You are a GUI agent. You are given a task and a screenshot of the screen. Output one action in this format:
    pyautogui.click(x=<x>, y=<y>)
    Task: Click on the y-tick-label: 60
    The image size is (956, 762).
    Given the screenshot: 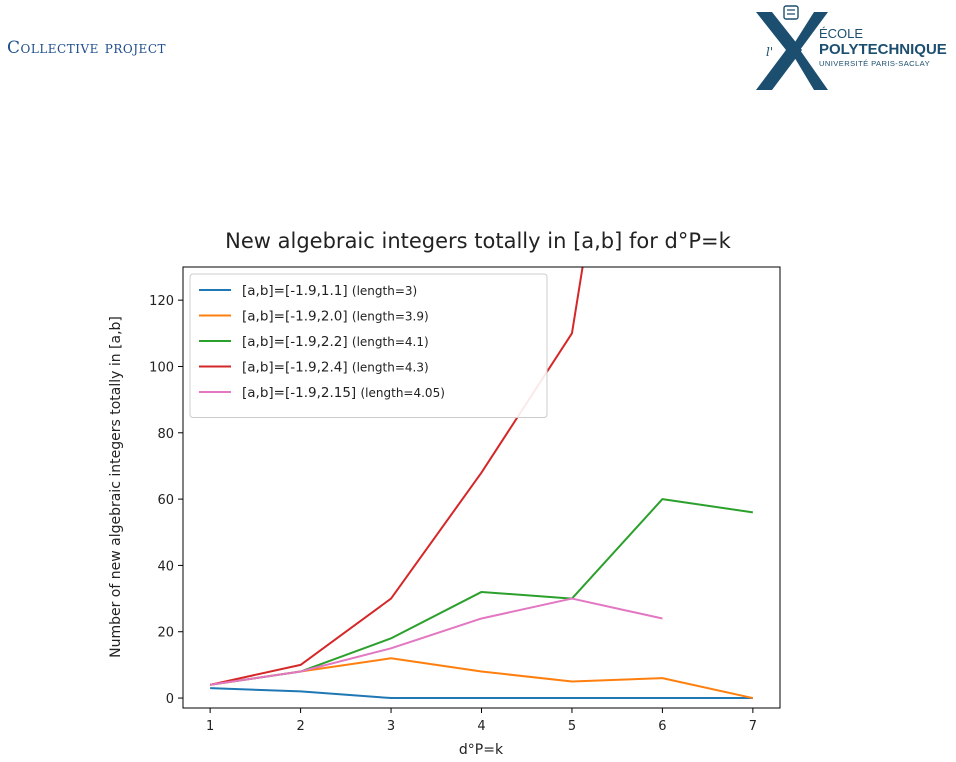 What is the action you would take?
    pyautogui.click(x=165, y=500)
    